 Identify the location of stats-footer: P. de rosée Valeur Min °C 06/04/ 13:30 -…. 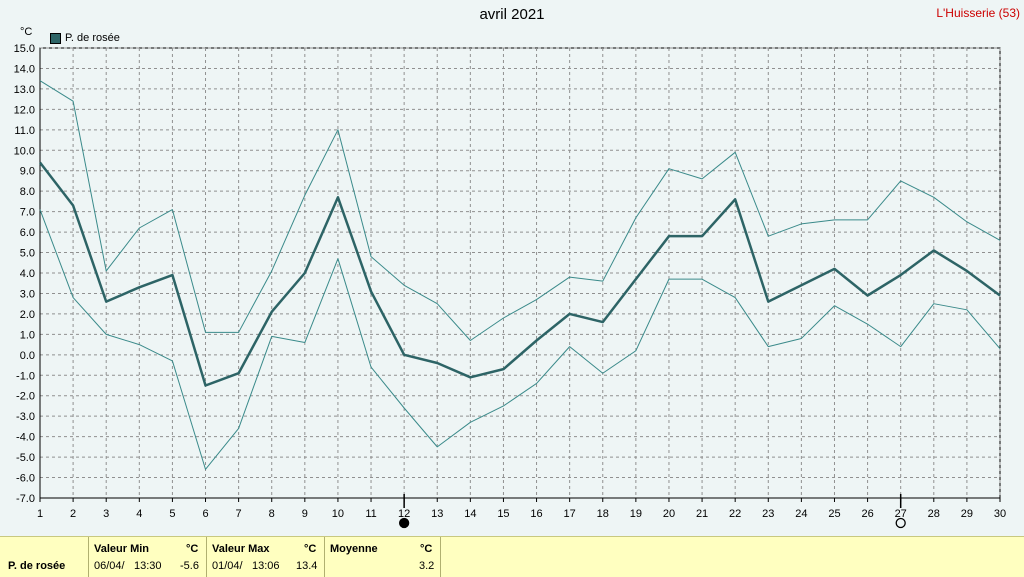
(512, 556).